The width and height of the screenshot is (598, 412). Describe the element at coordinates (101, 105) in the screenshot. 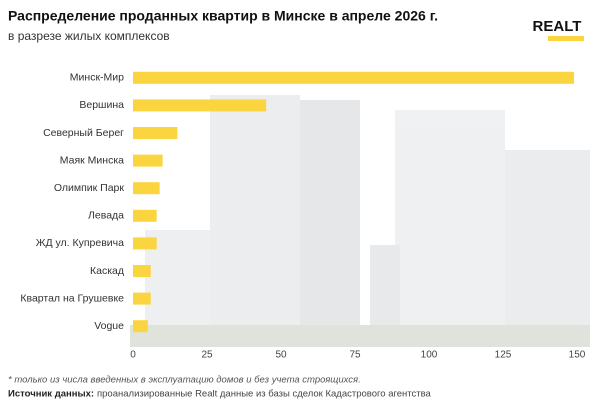

I see `y-tick-label: Вершина` at that location.